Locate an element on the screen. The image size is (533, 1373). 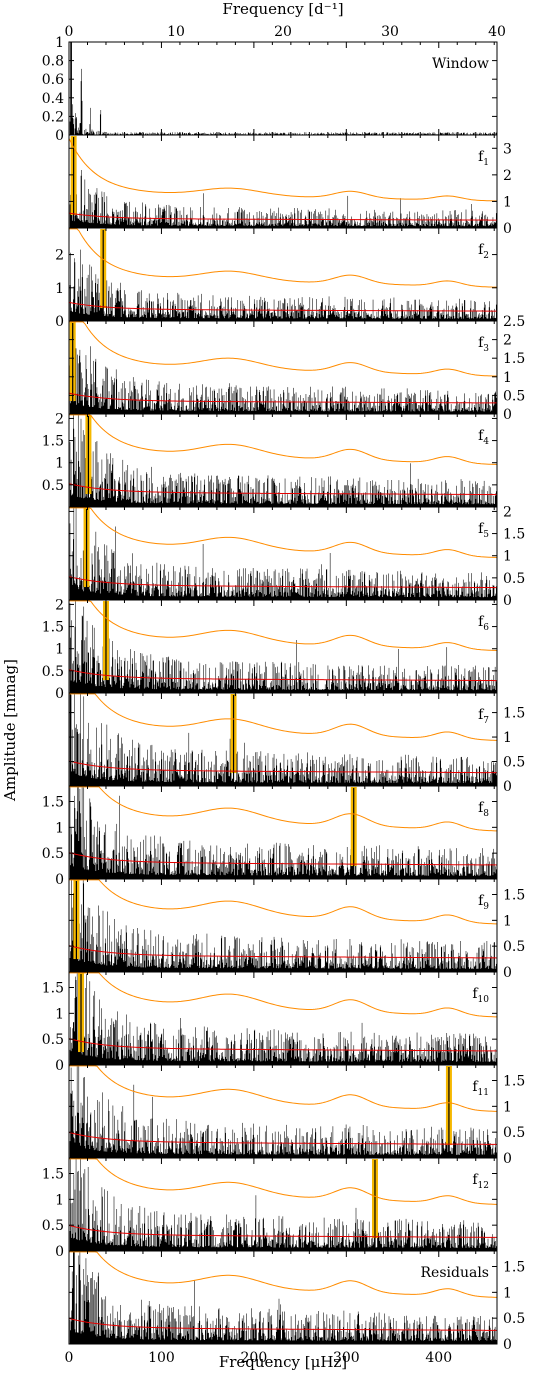
panel-label: f5 is located at coordinates (483, 530).